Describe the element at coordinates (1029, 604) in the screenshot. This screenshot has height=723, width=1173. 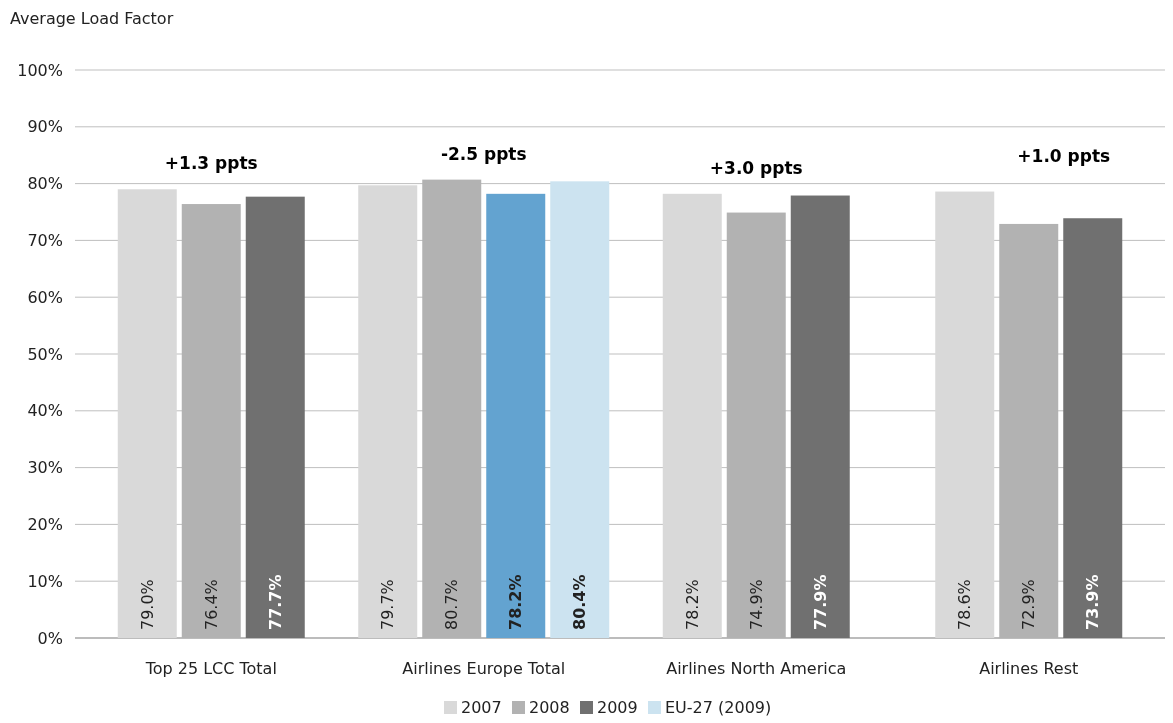
I see `data-label: 72.9%` at that location.